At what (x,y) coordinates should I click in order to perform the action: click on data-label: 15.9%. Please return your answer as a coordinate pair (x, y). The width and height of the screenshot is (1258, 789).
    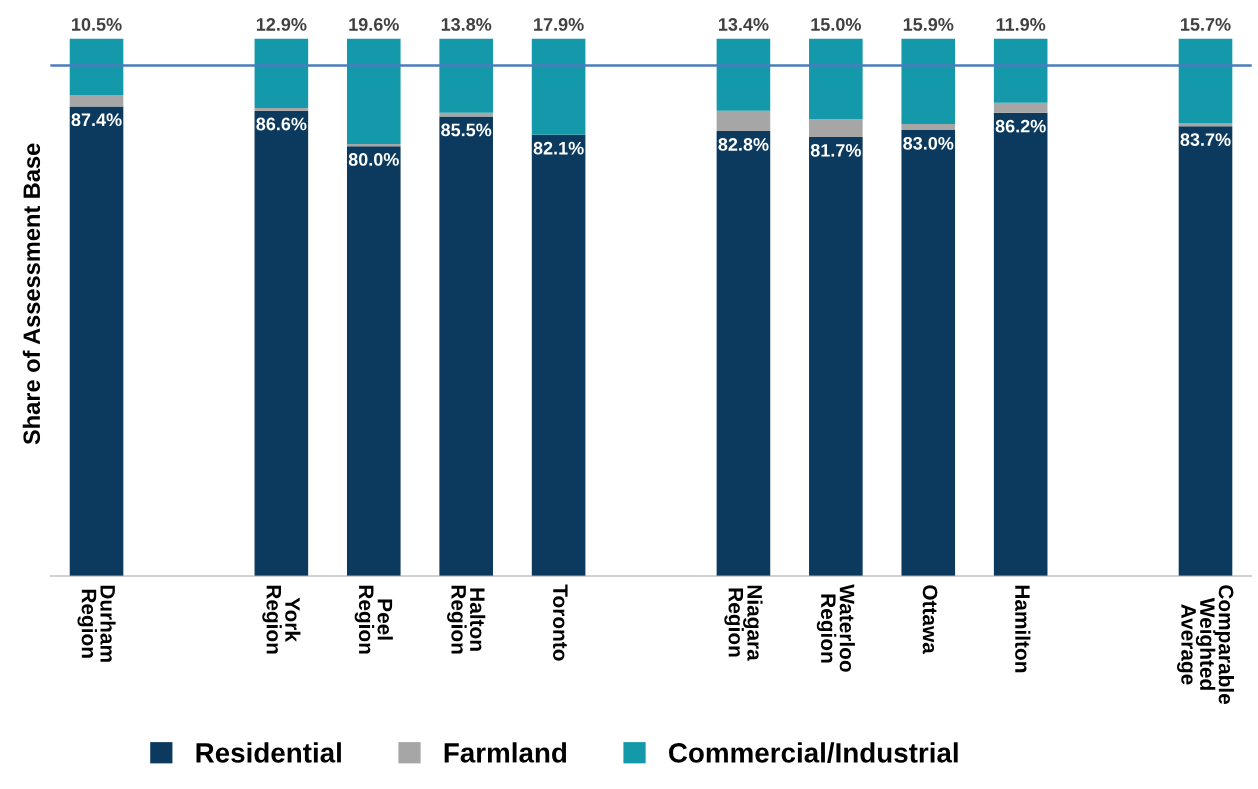
    Looking at the image, I should click on (928, 24).